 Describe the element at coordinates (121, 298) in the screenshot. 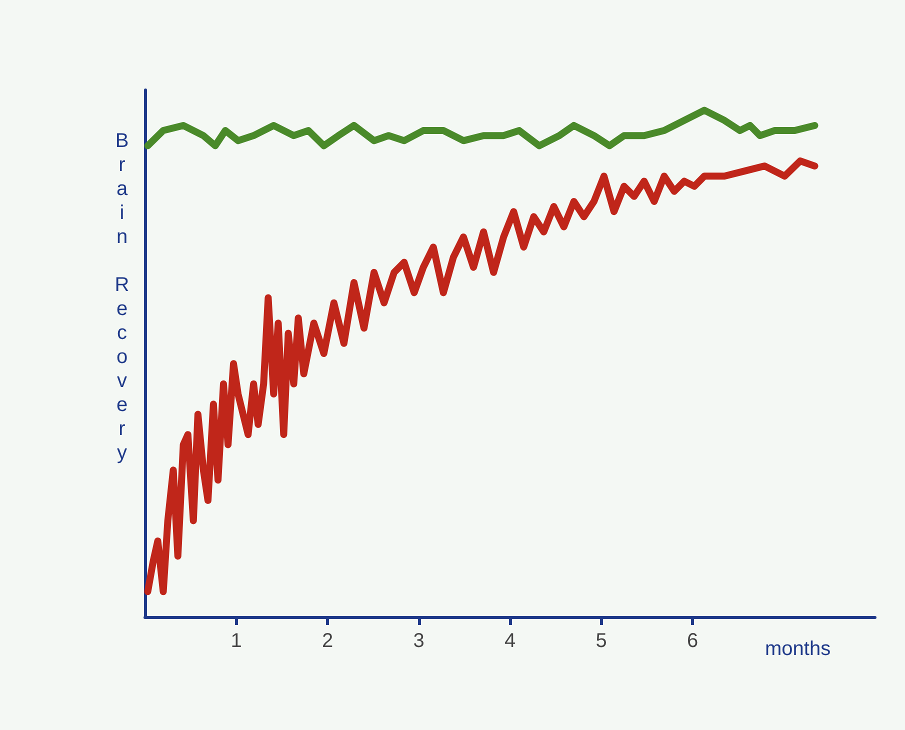

I see `y-axis-title: Brain Recovery` at that location.